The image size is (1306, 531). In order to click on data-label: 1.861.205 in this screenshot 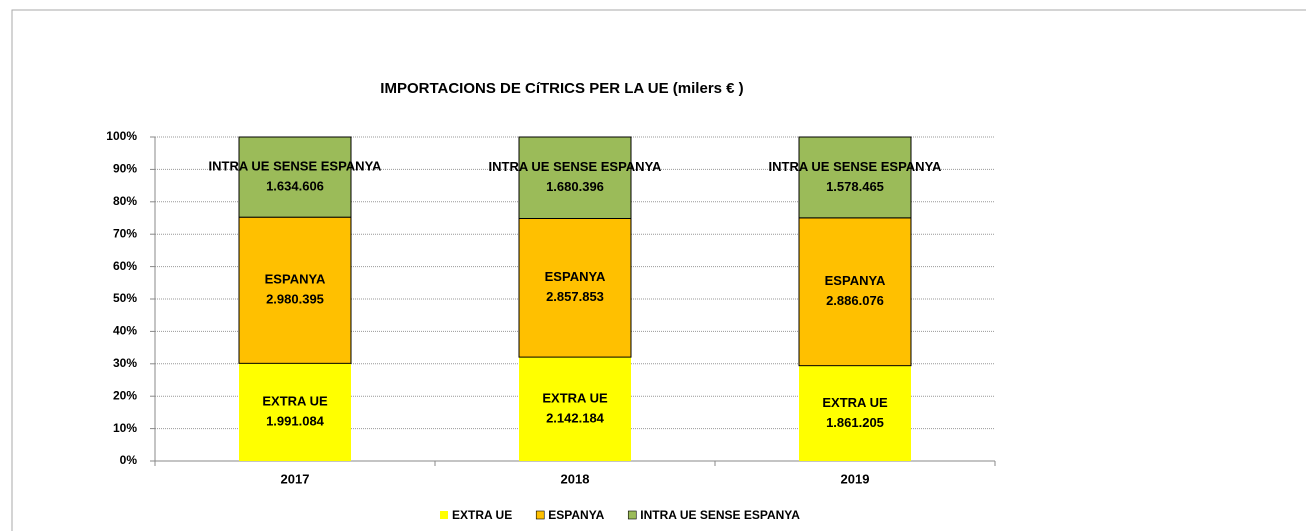, I will do `click(855, 422)`.